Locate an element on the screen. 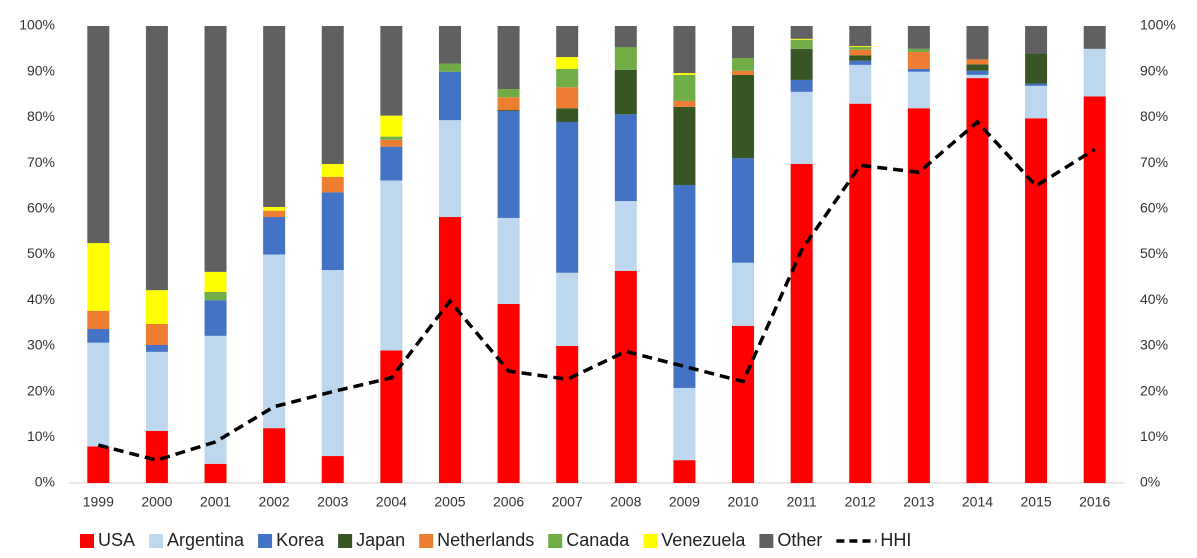 This screenshot has height=558, width=1197. x-tick-label: 2001 is located at coordinates (215, 502).